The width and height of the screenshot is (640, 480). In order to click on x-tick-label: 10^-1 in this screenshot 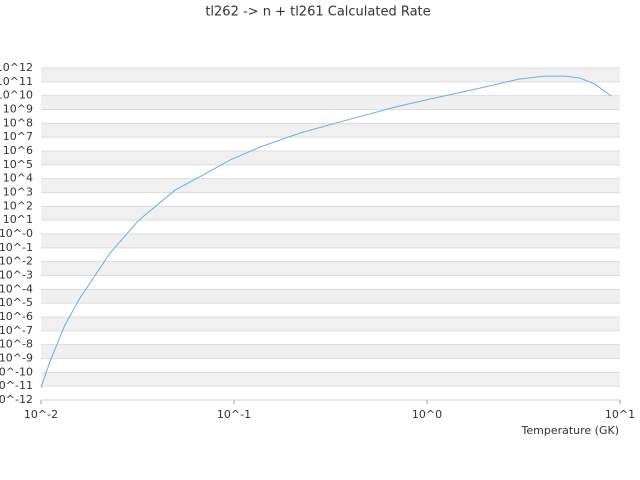, I will do `click(234, 414)`.